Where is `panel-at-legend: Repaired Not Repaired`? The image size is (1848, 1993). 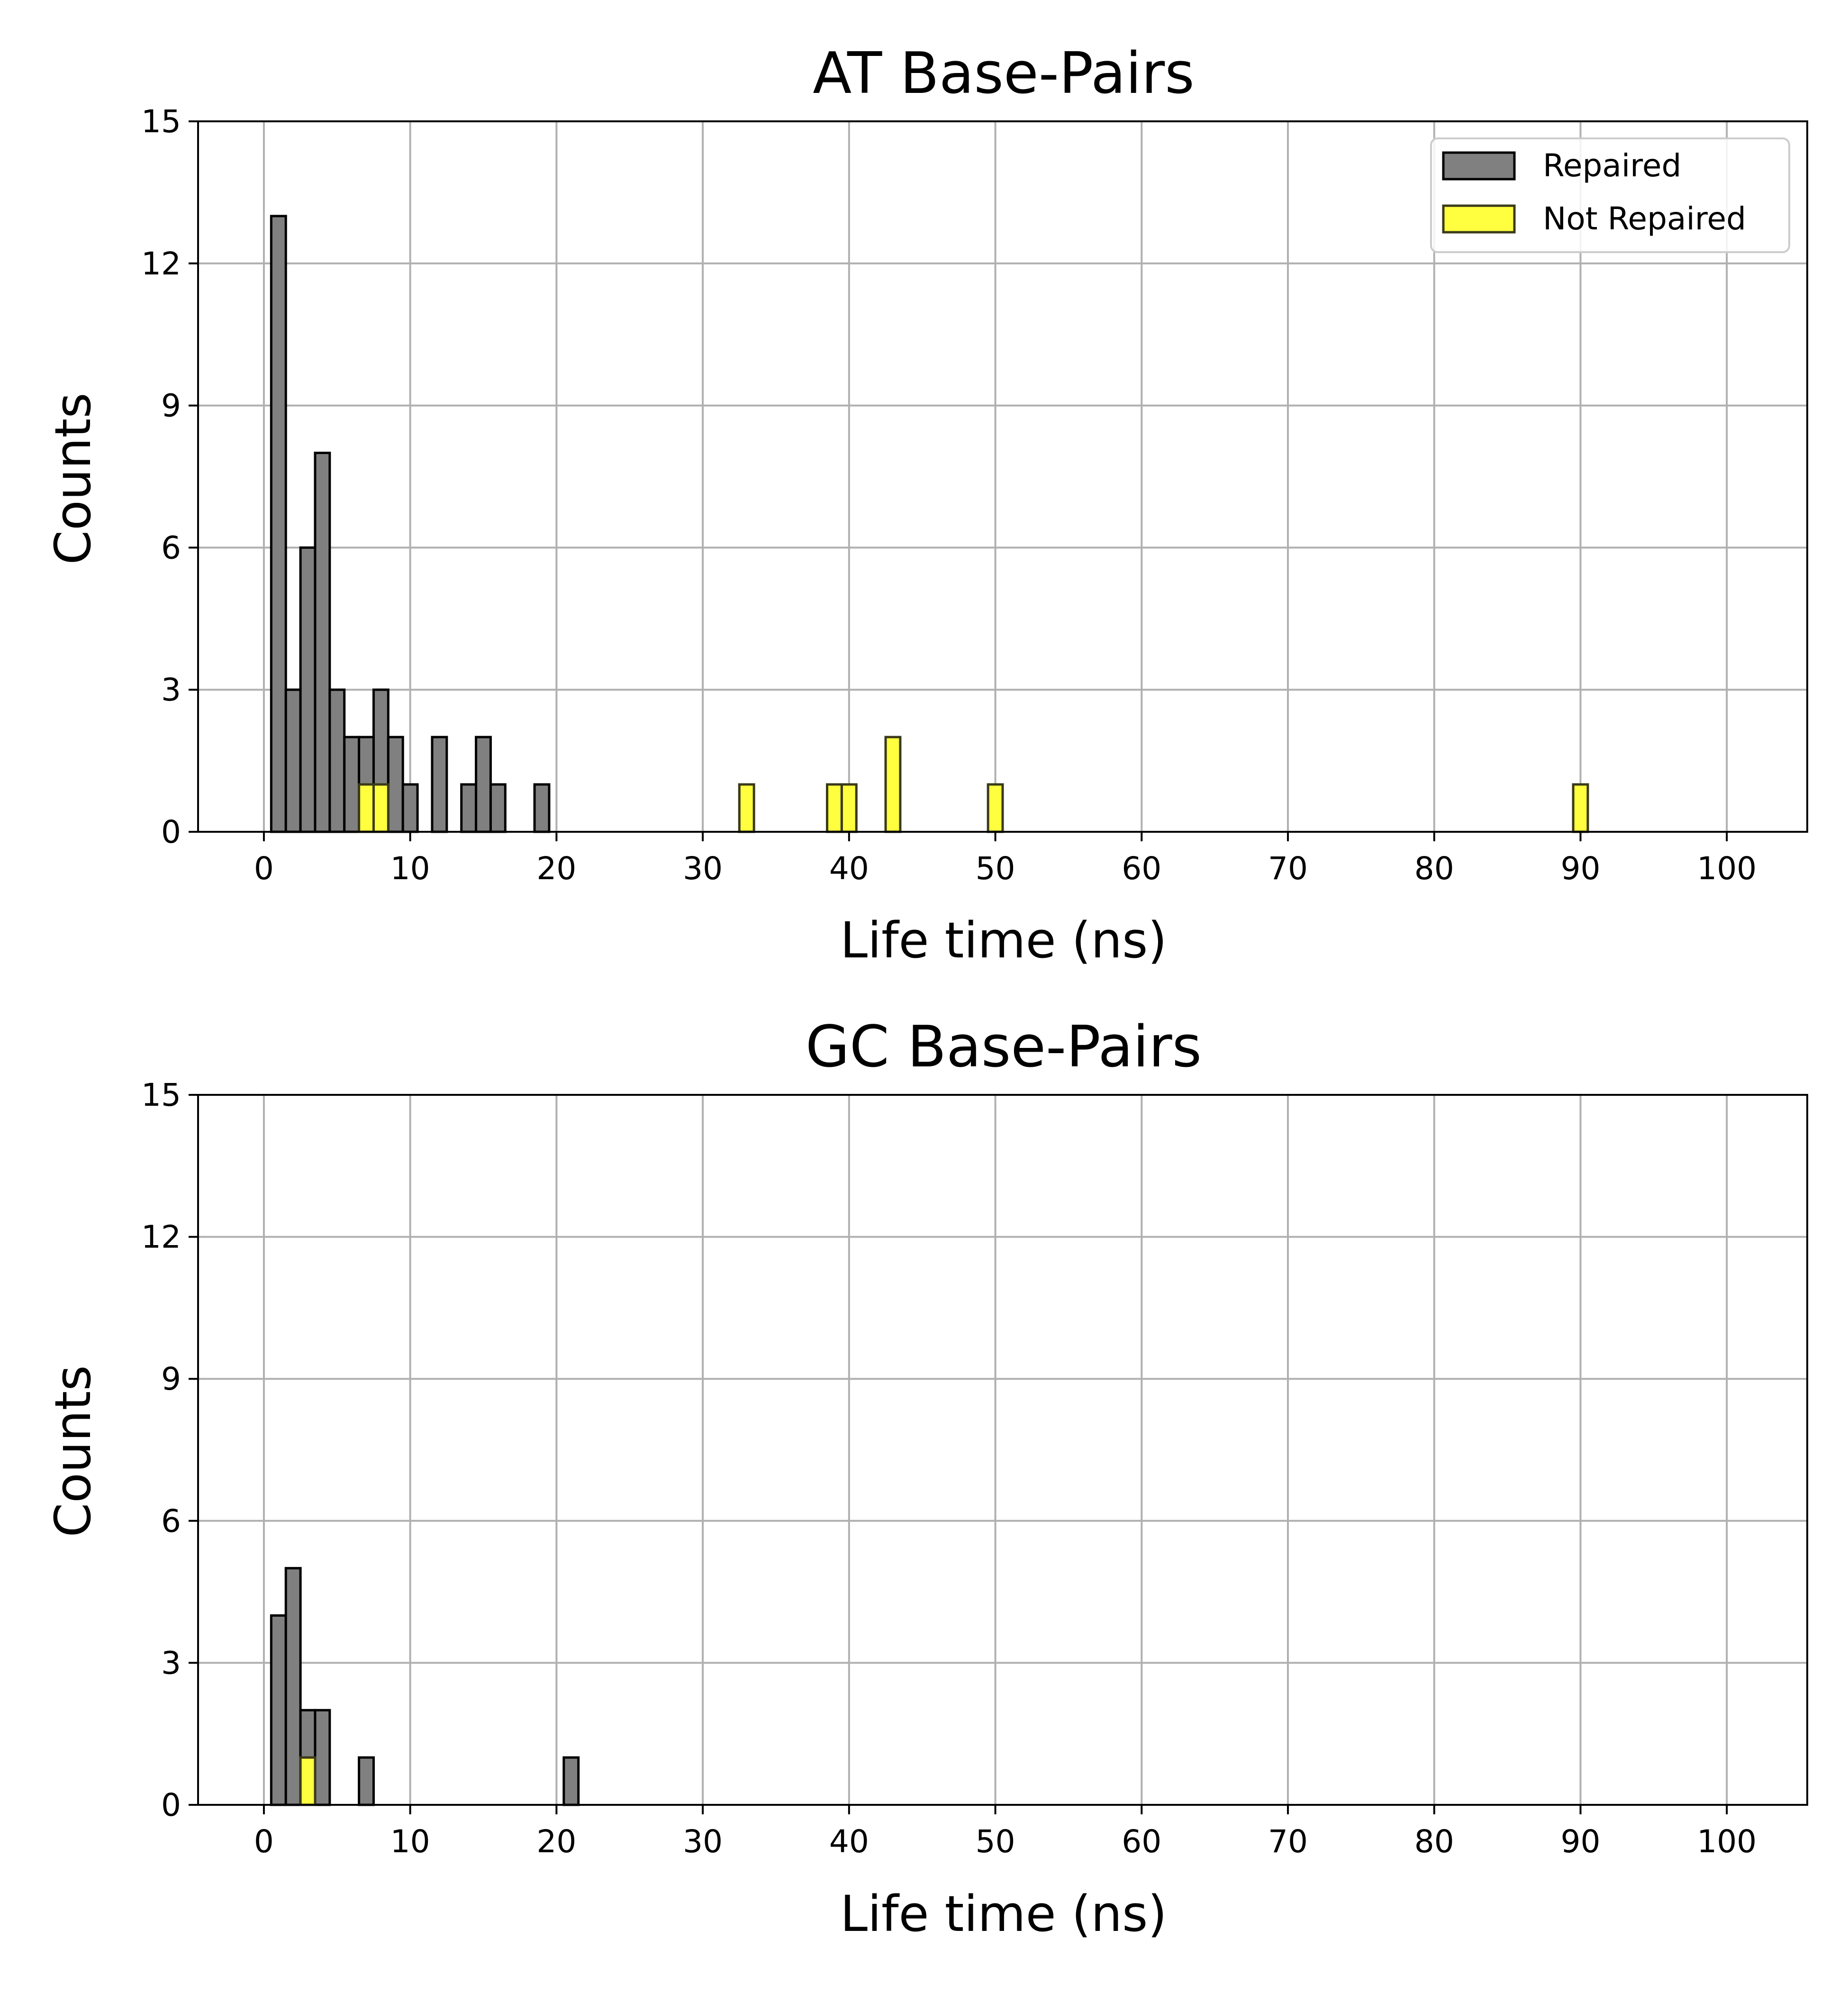 panel-at-legend: Repaired Not Repaired is located at coordinates (1610, 195).